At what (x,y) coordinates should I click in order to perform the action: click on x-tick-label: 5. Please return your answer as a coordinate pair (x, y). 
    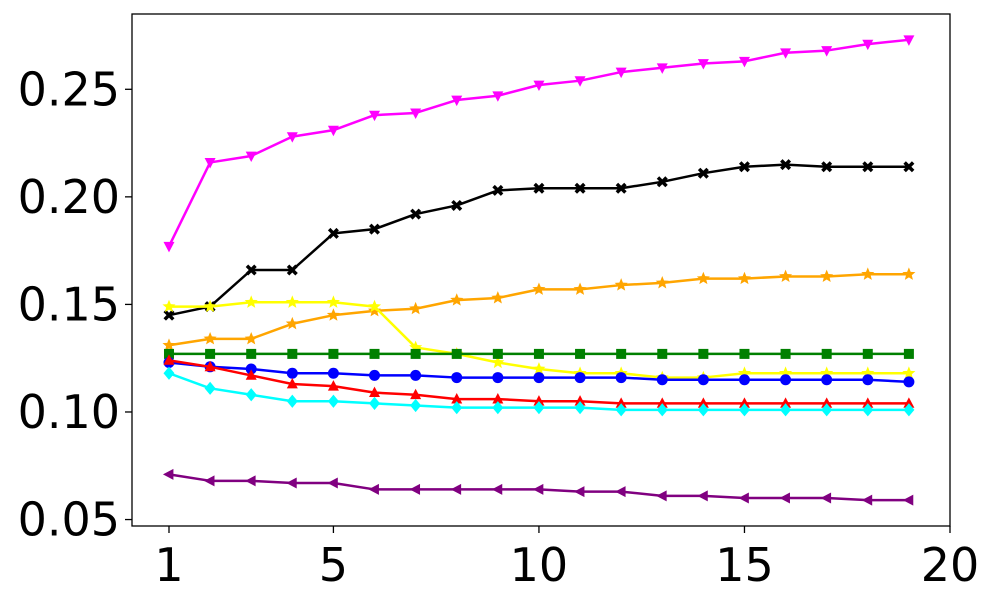
    Looking at the image, I should click on (333, 565).